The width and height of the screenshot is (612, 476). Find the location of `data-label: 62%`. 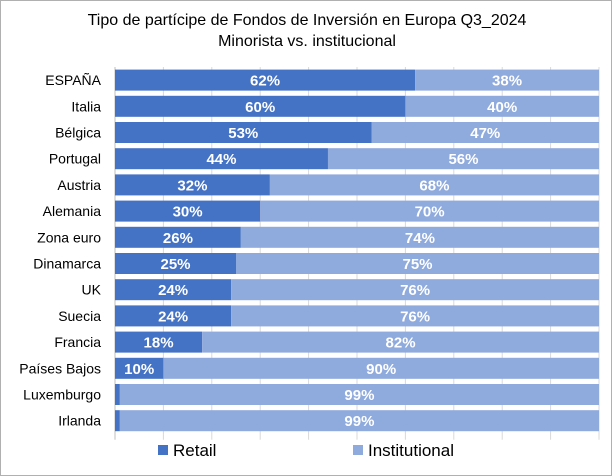

data-label: 62% is located at coordinates (265, 81).